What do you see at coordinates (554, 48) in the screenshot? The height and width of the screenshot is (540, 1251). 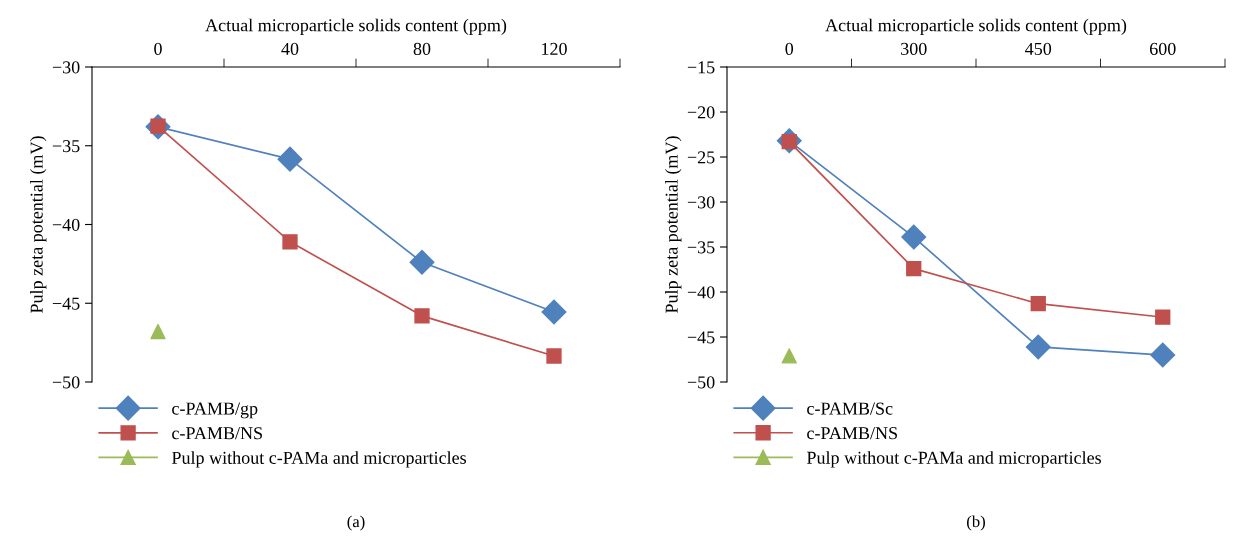 I see `x-tick-label: 120` at bounding box center [554, 48].